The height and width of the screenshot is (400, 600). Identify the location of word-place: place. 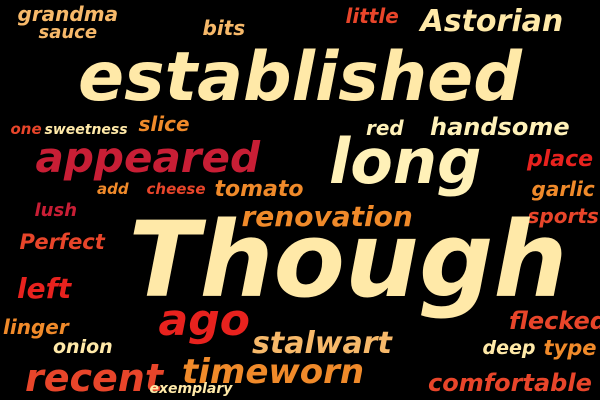
(560, 159).